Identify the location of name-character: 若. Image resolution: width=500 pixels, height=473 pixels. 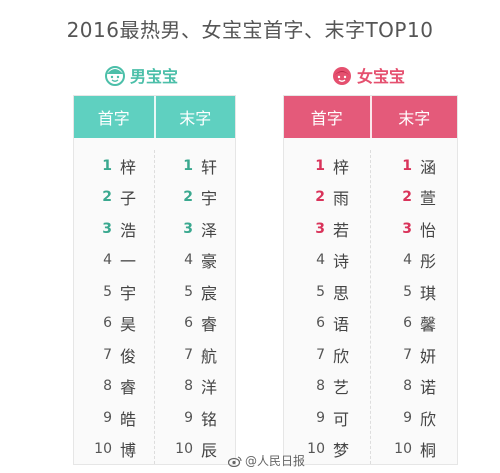
(341, 230).